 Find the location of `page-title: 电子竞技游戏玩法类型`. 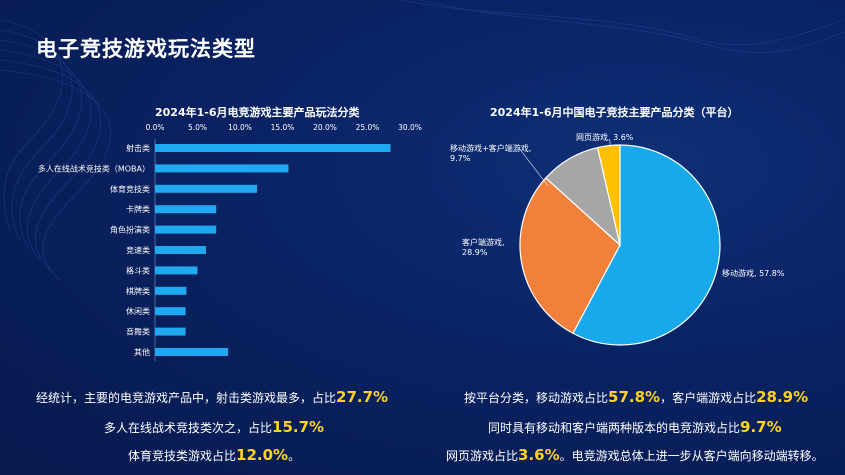

page-title: 电子竞技游戏玩法类型 is located at coordinates (146, 49).